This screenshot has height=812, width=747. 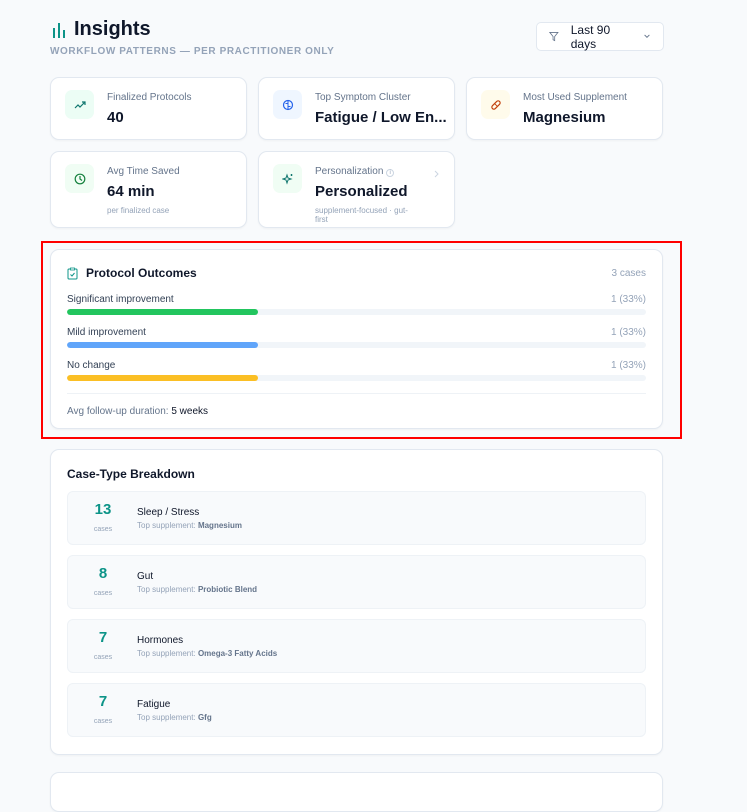 I want to click on follow-up-value: 5 weeks, so click(x=190, y=411).